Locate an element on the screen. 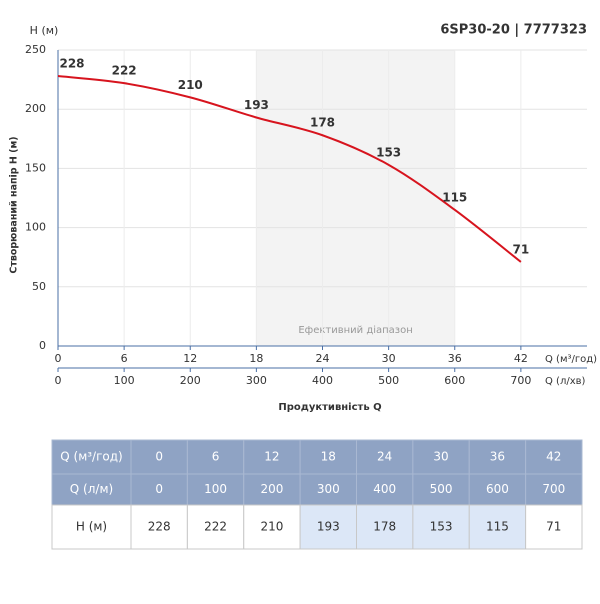 The height and width of the screenshot is (604, 600). value-label: 222 is located at coordinates (124, 71).